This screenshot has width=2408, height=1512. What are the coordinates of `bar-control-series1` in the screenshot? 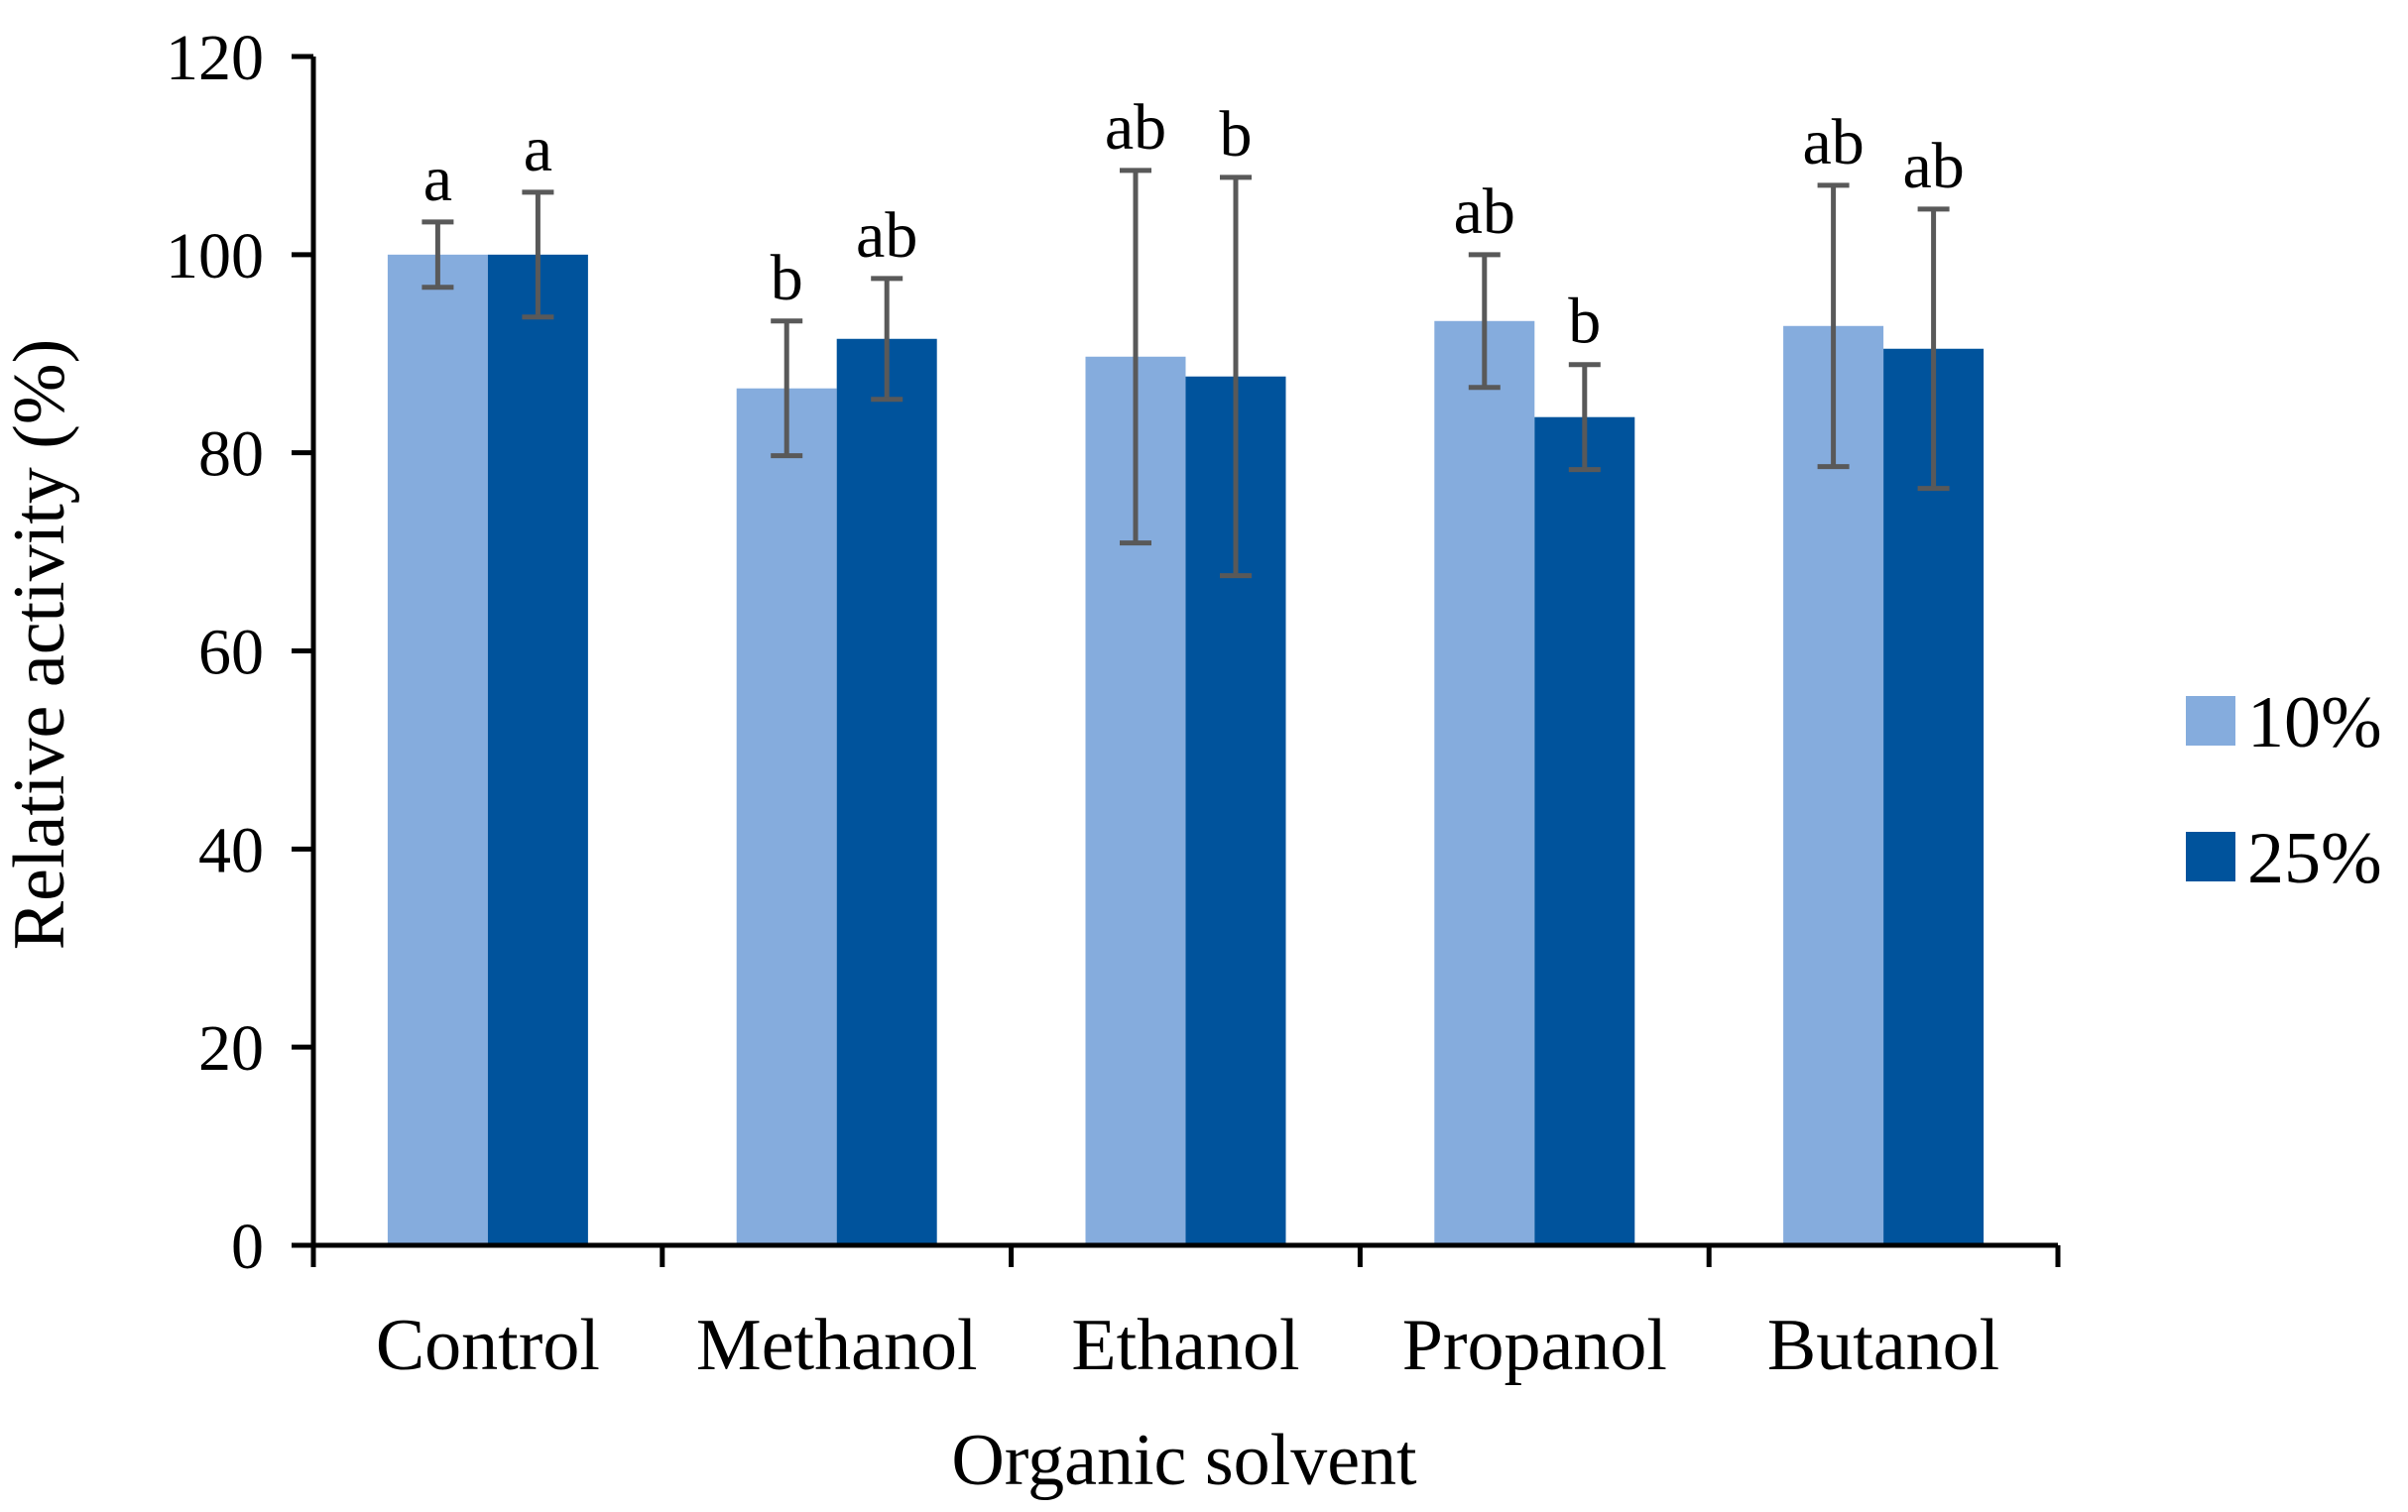 It's located at (438, 749).